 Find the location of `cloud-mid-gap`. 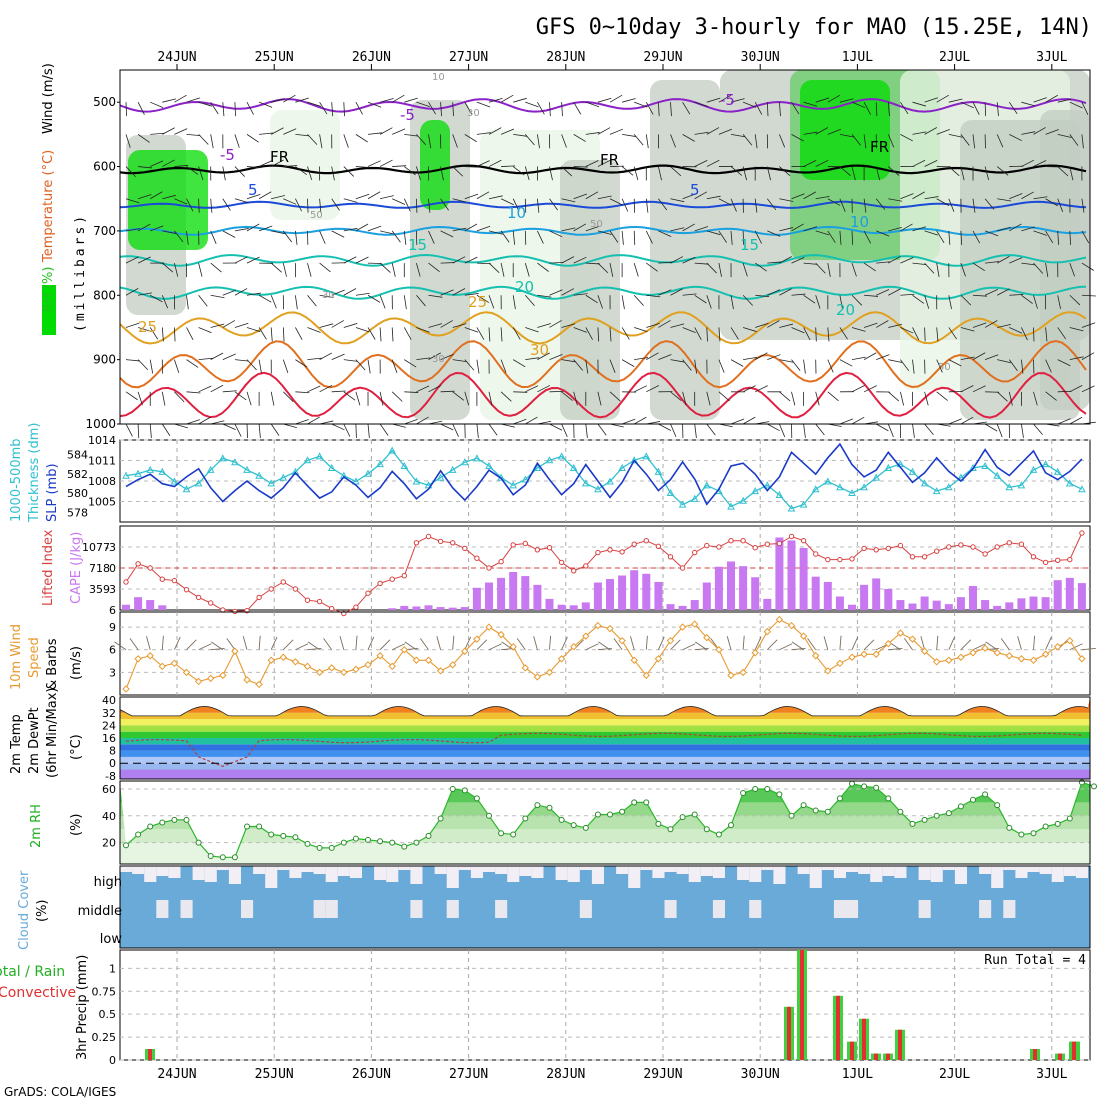

cloud-mid-gap is located at coordinates (247, 909).